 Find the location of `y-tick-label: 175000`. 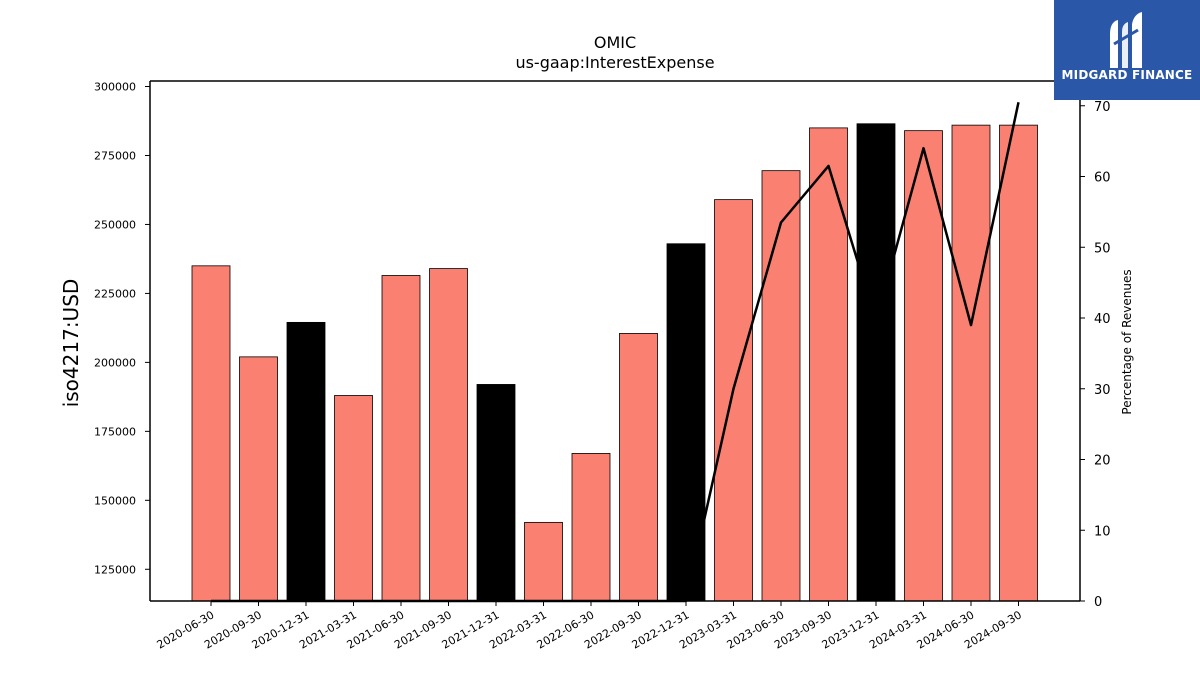

y-tick-label: 175000 is located at coordinates (115, 431).